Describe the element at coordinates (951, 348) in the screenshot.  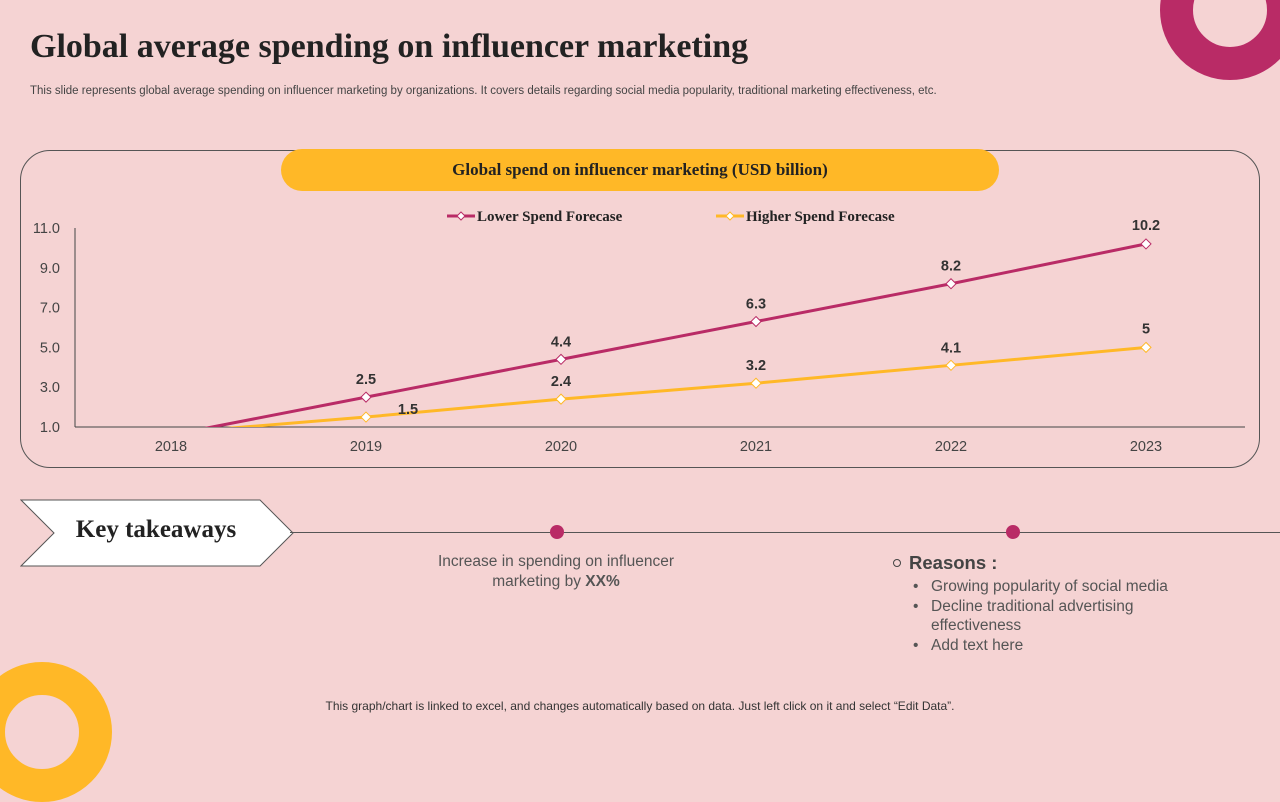
I see `data-label: 4.1` at that location.